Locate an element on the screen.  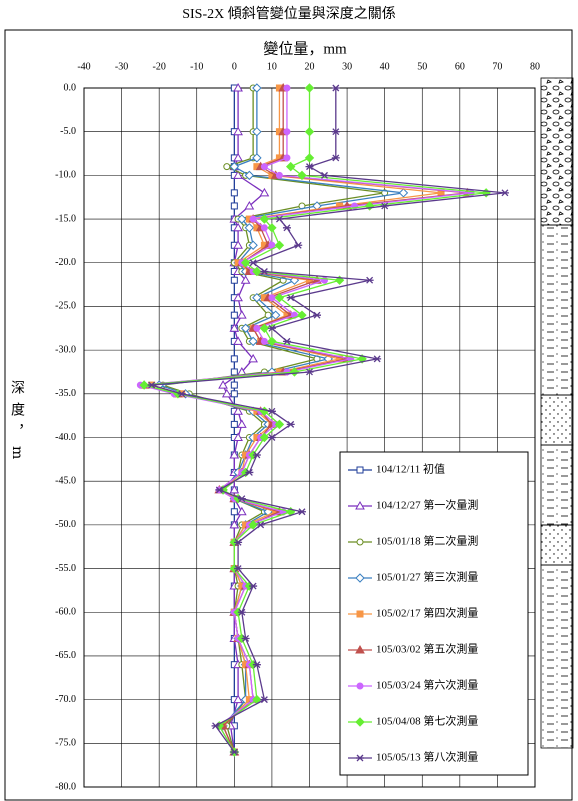
x-tick-label: -30 is located at coordinates (121, 66).